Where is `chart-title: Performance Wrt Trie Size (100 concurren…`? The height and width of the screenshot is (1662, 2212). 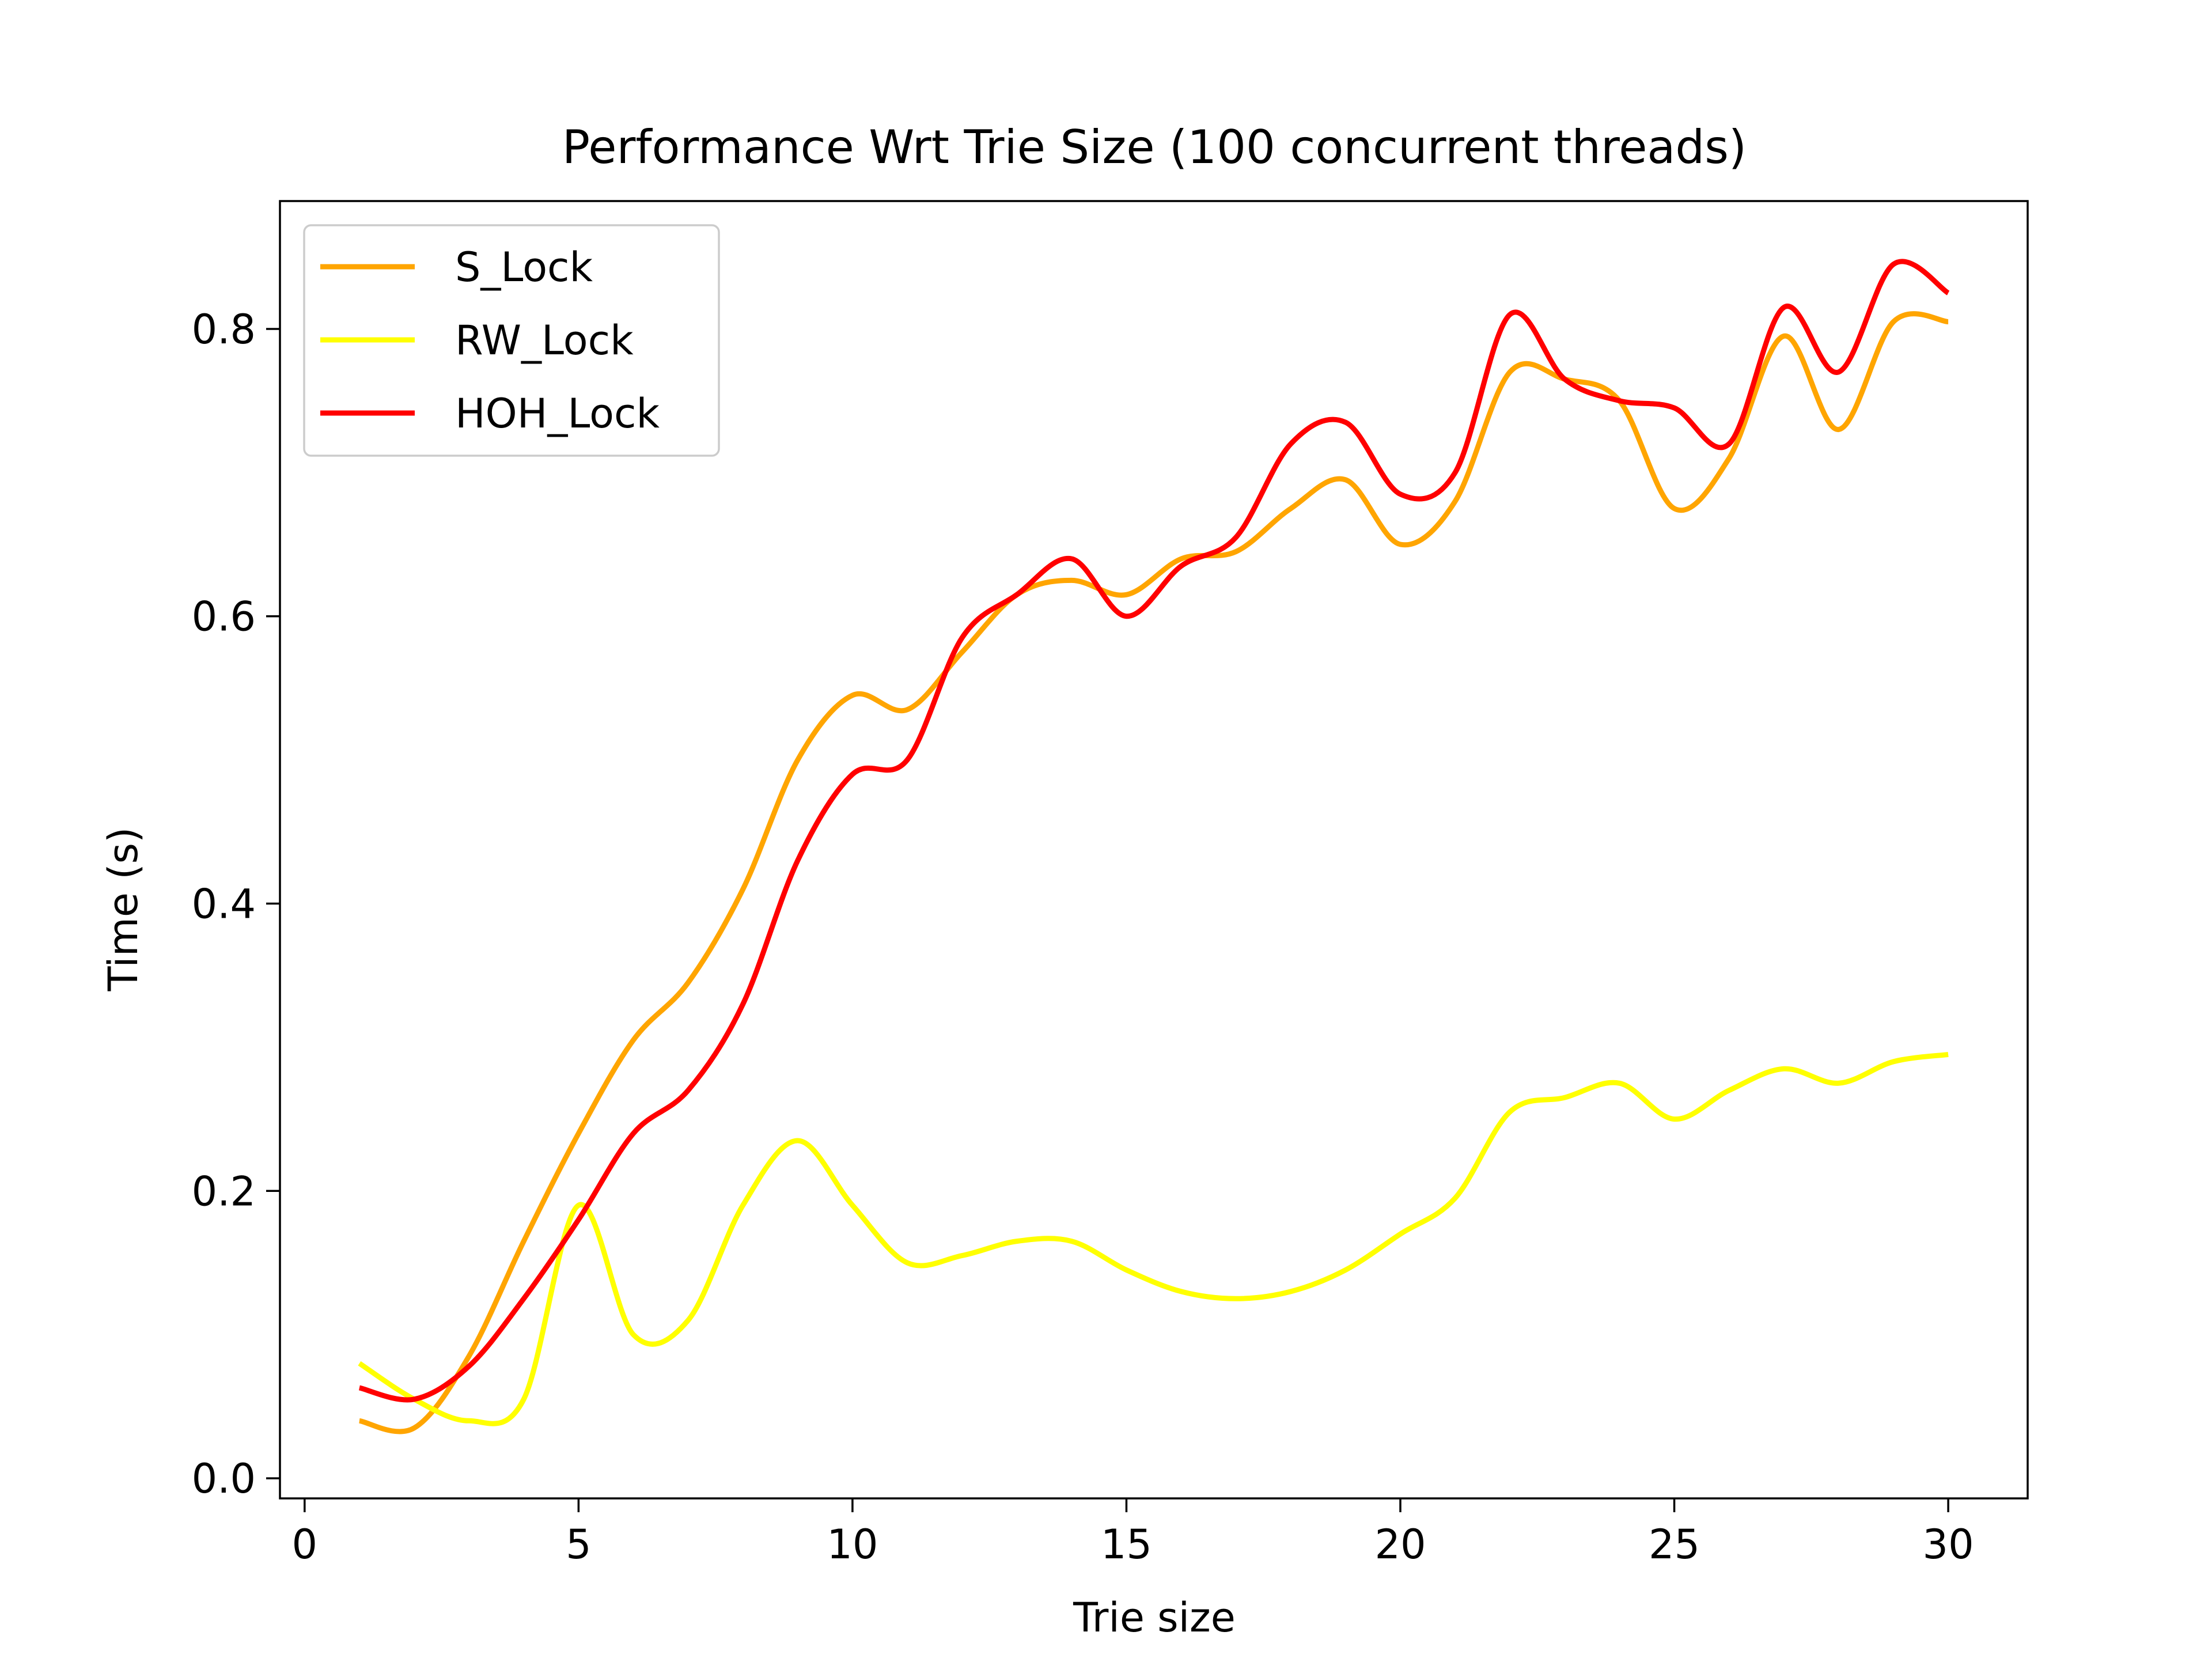 chart-title: Performance Wrt Trie Size (100 concurren… is located at coordinates (1154, 147).